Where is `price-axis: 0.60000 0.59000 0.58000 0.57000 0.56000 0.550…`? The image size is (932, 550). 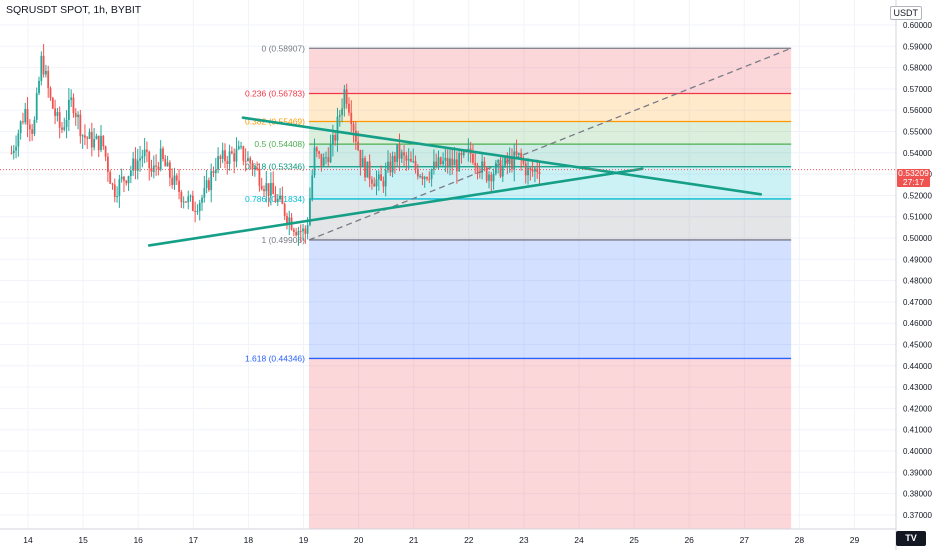 price-axis: 0.60000 0.59000 0.58000 0.57000 0.56000 0.550… is located at coordinates (917, 270).